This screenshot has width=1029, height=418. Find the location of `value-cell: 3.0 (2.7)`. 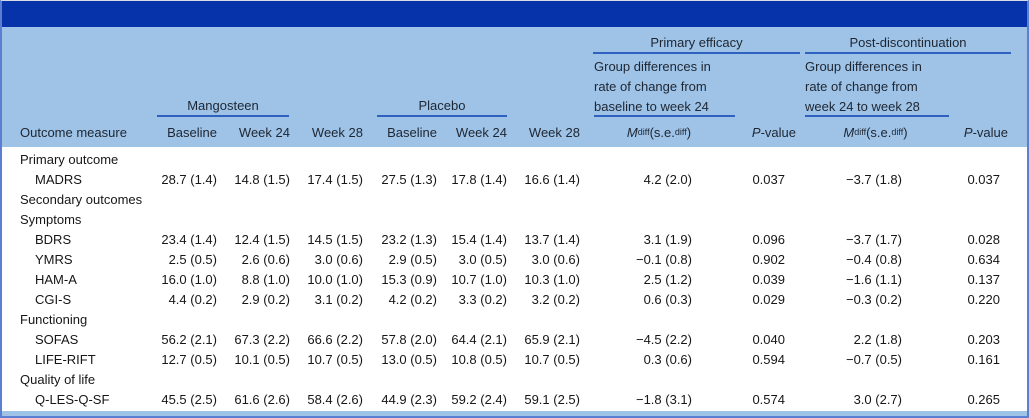

value-cell: 3.0 (2.7) is located at coordinates (877, 399).